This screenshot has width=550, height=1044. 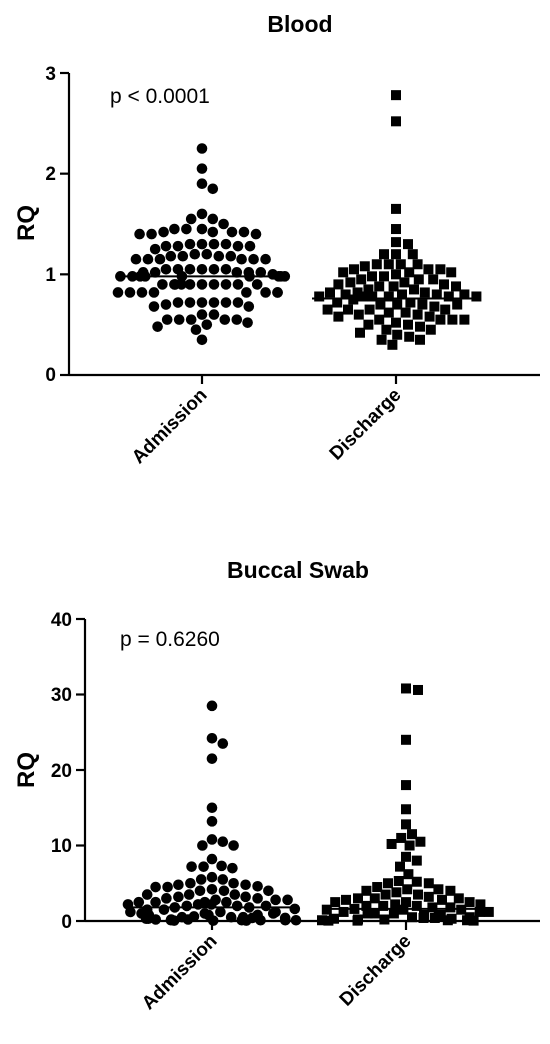 What do you see at coordinates (61, 846) in the screenshot?
I see `y-tick-label: 10` at bounding box center [61, 846].